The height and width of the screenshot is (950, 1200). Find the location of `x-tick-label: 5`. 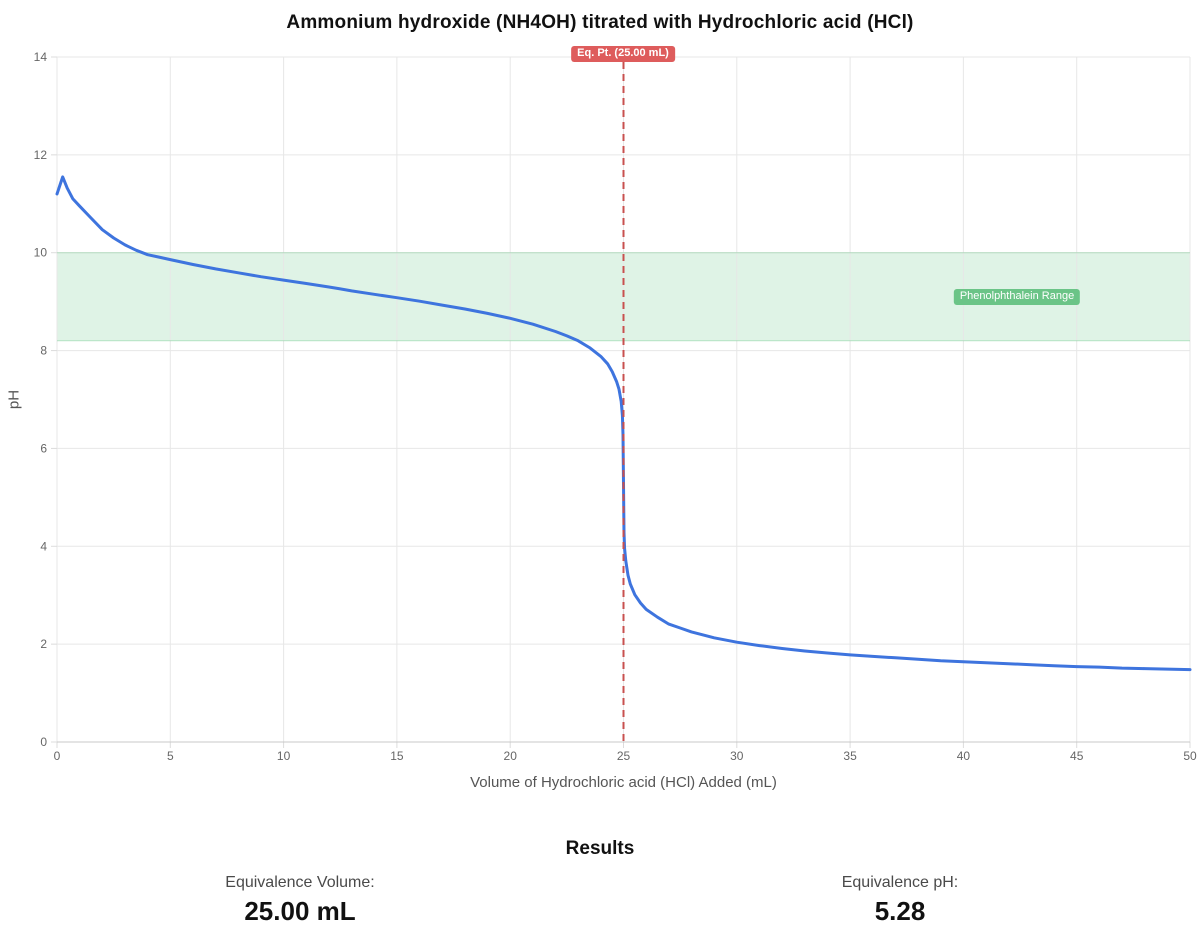

x-tick-label: 5 is located at coordinates (170, 756).